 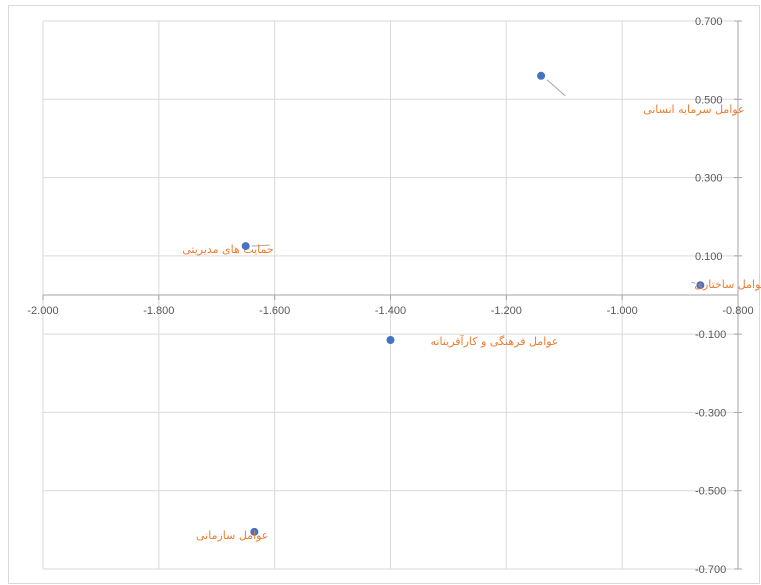 What do you see at coordinates (709, 100) in the screenshot?
I see `y-tick-label: 0.500` at bounding box center [709, 100].